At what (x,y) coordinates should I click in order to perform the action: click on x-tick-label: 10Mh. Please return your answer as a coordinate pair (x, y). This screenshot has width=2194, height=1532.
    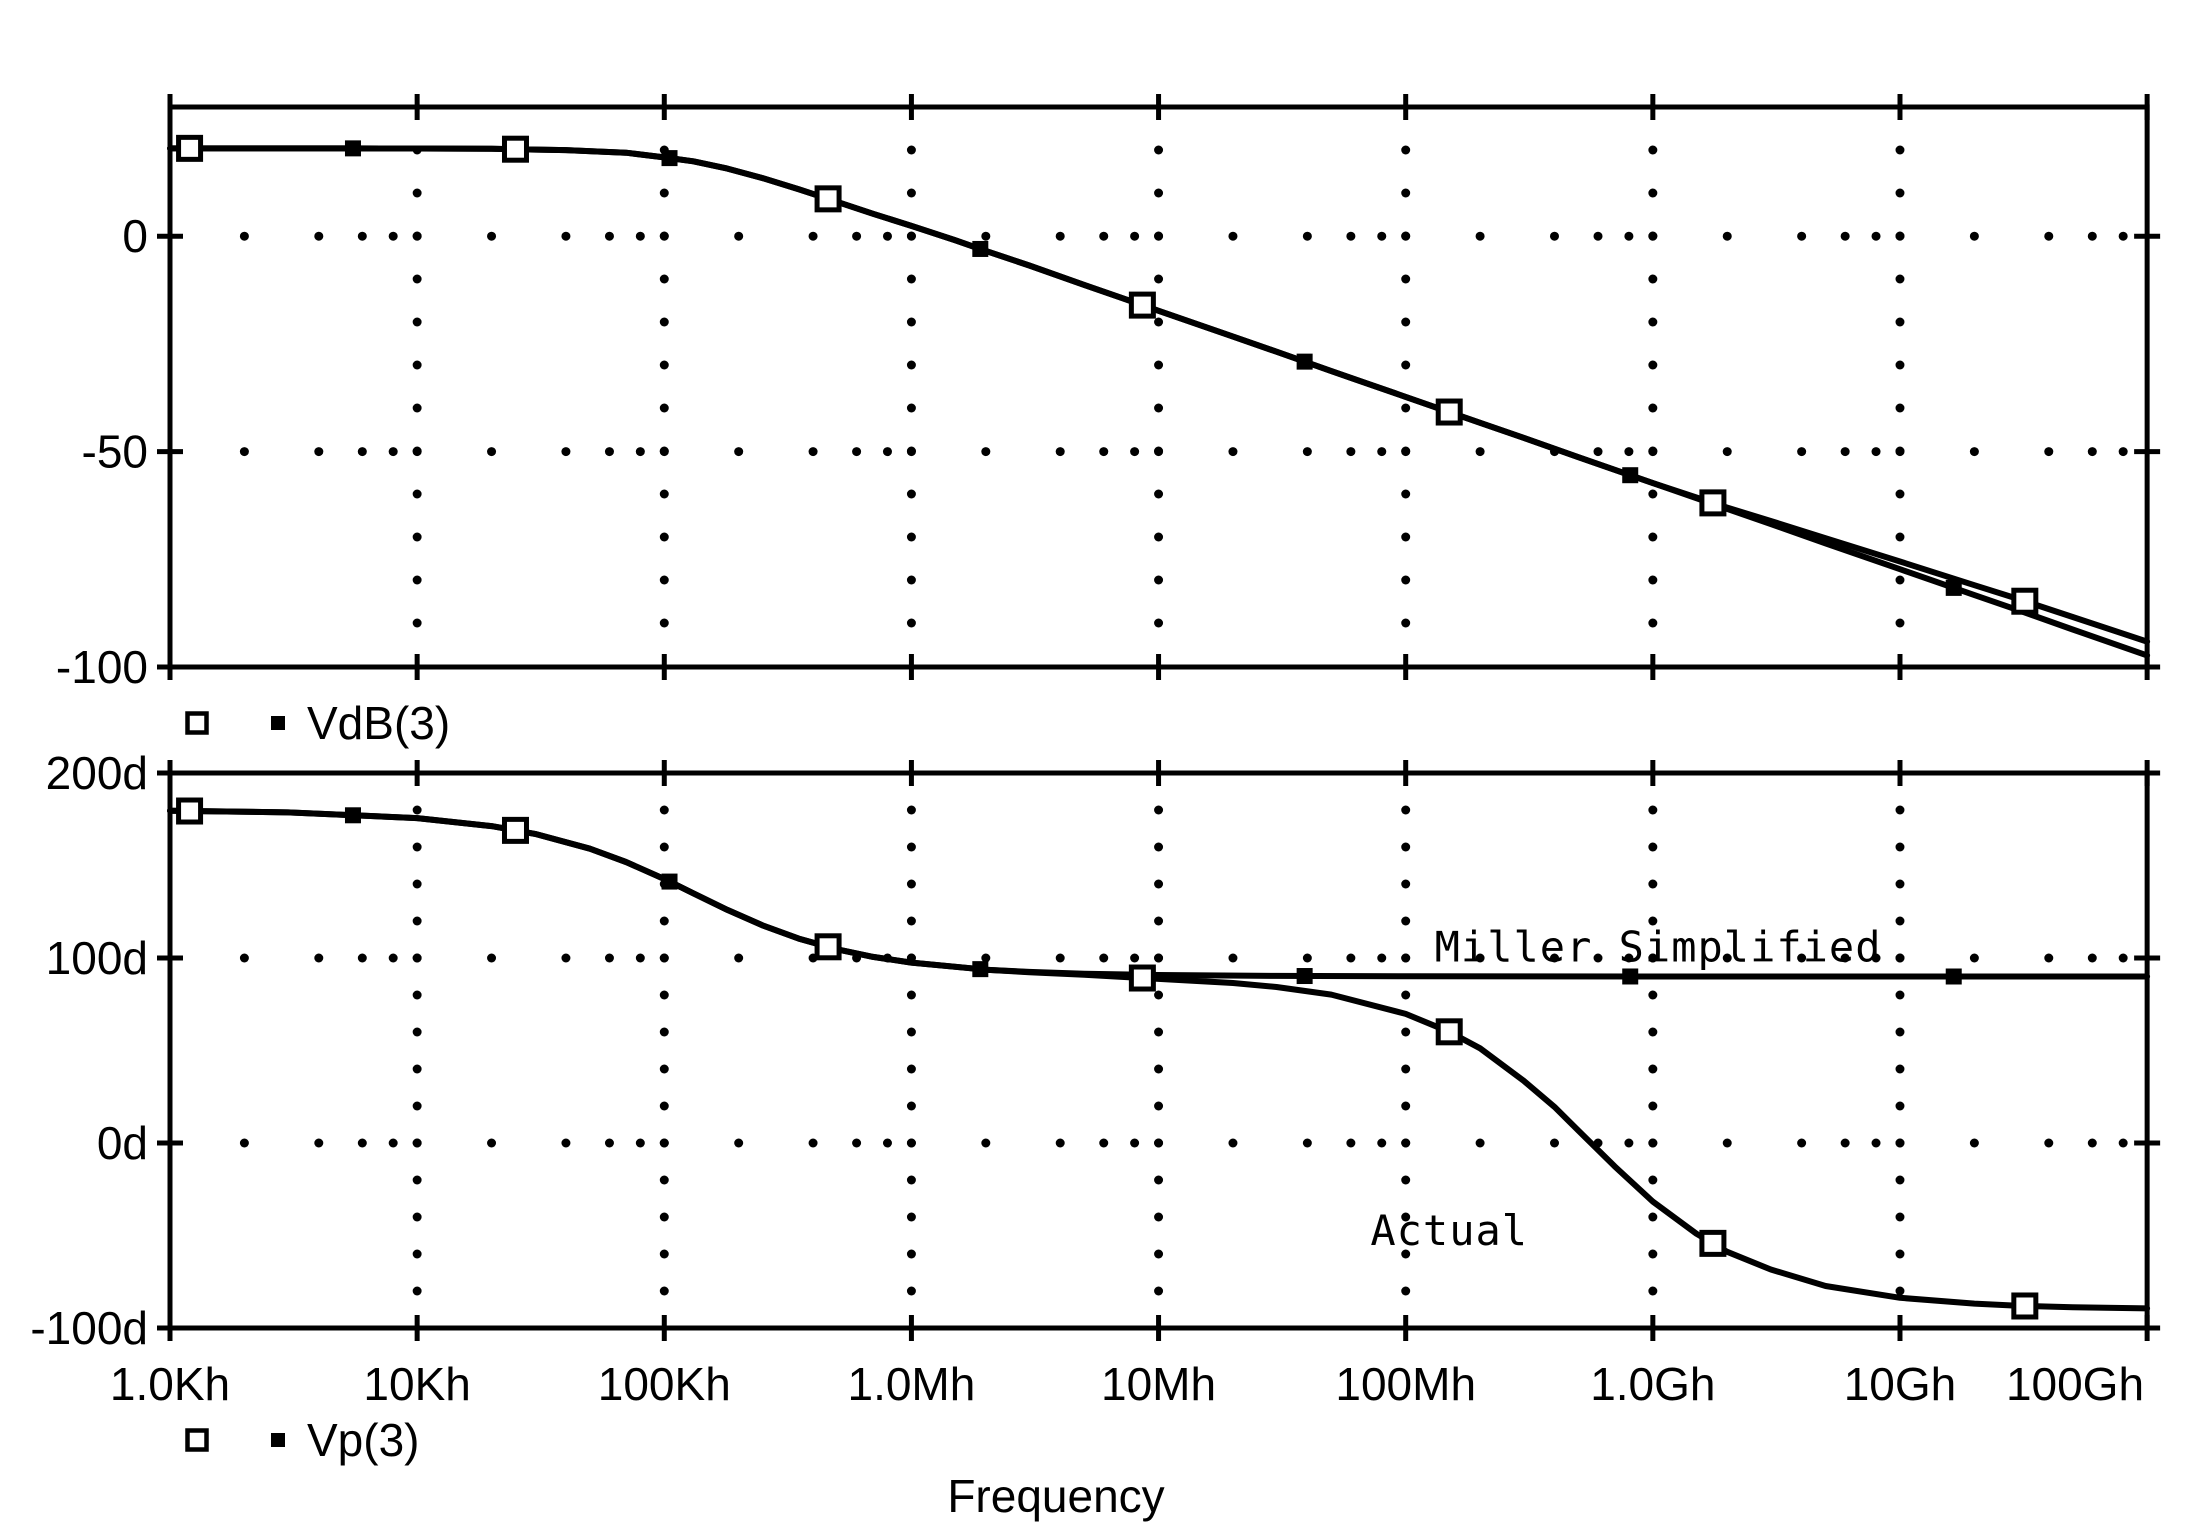
    Looking at the image, I should click on (1158, 1384).